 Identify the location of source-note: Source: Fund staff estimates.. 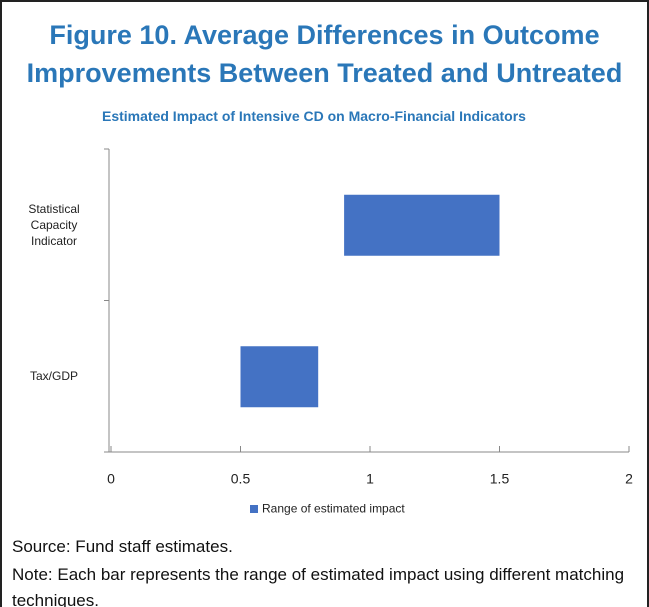
(122, 546).